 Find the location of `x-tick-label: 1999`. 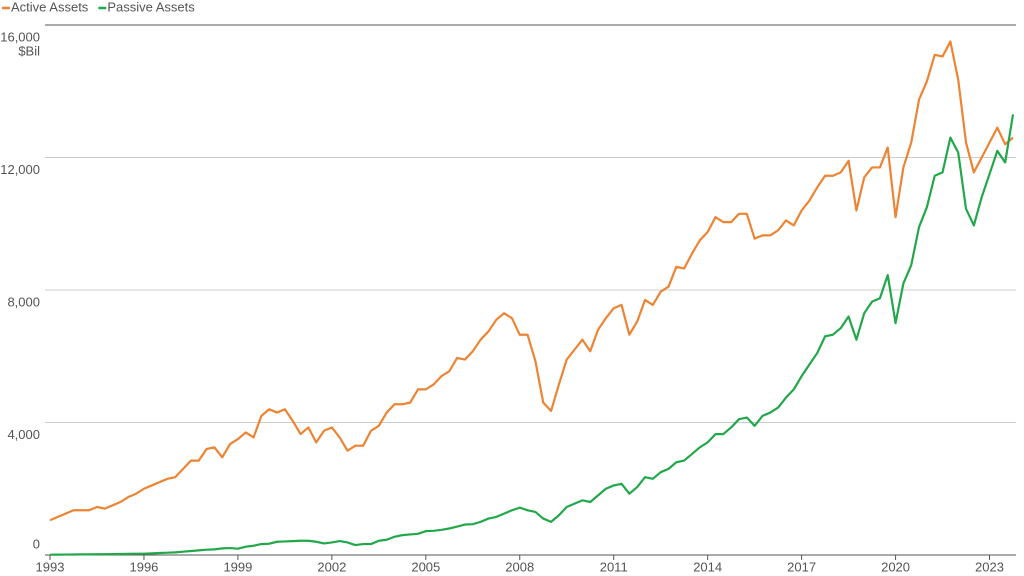

x-tick-label: 1999 is located at coordinates (237, 566).